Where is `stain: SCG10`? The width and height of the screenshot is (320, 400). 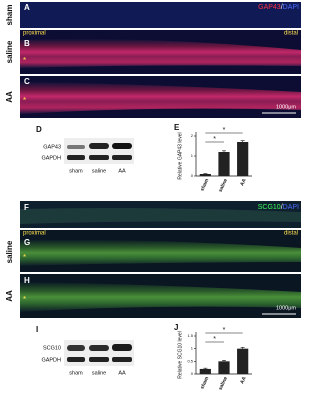 stain: SCG10 is located at coordinates (269, 207).